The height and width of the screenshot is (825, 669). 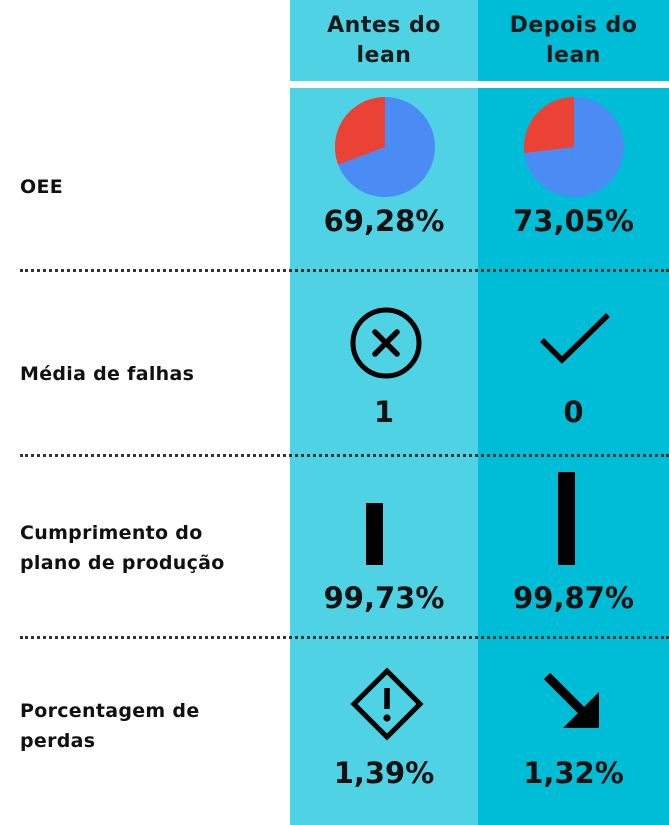 I want to click on row-label-plan-compliance: Cumprimento do plano de produção, so click(x=150, y=548).